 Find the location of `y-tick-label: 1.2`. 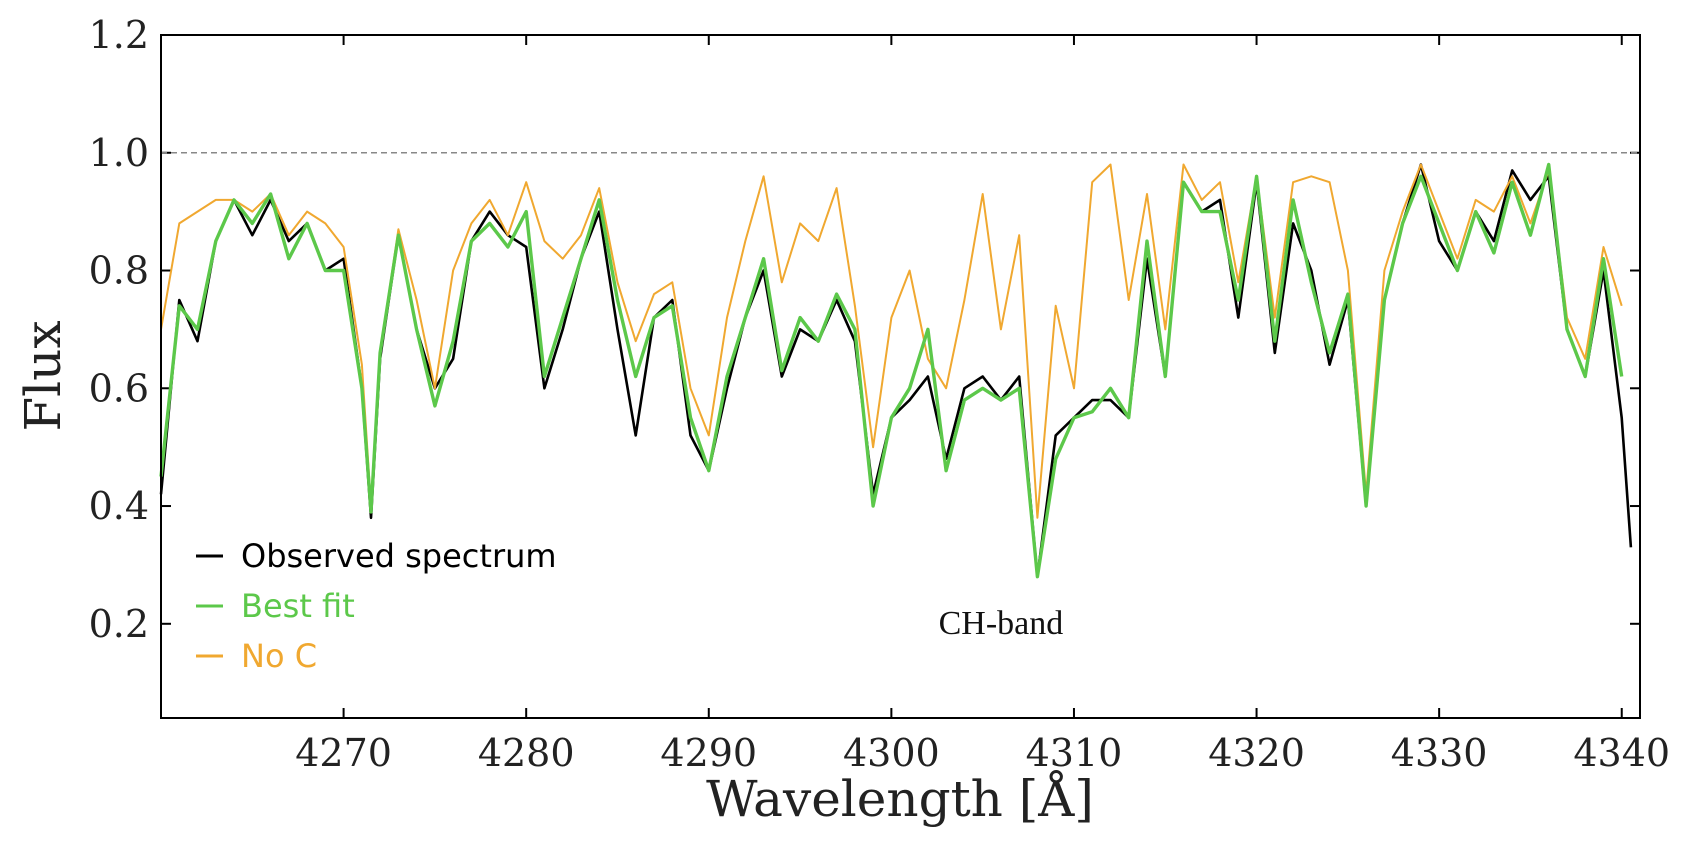

y-tick-label: 1.2 is located at coordinates (119, 35).